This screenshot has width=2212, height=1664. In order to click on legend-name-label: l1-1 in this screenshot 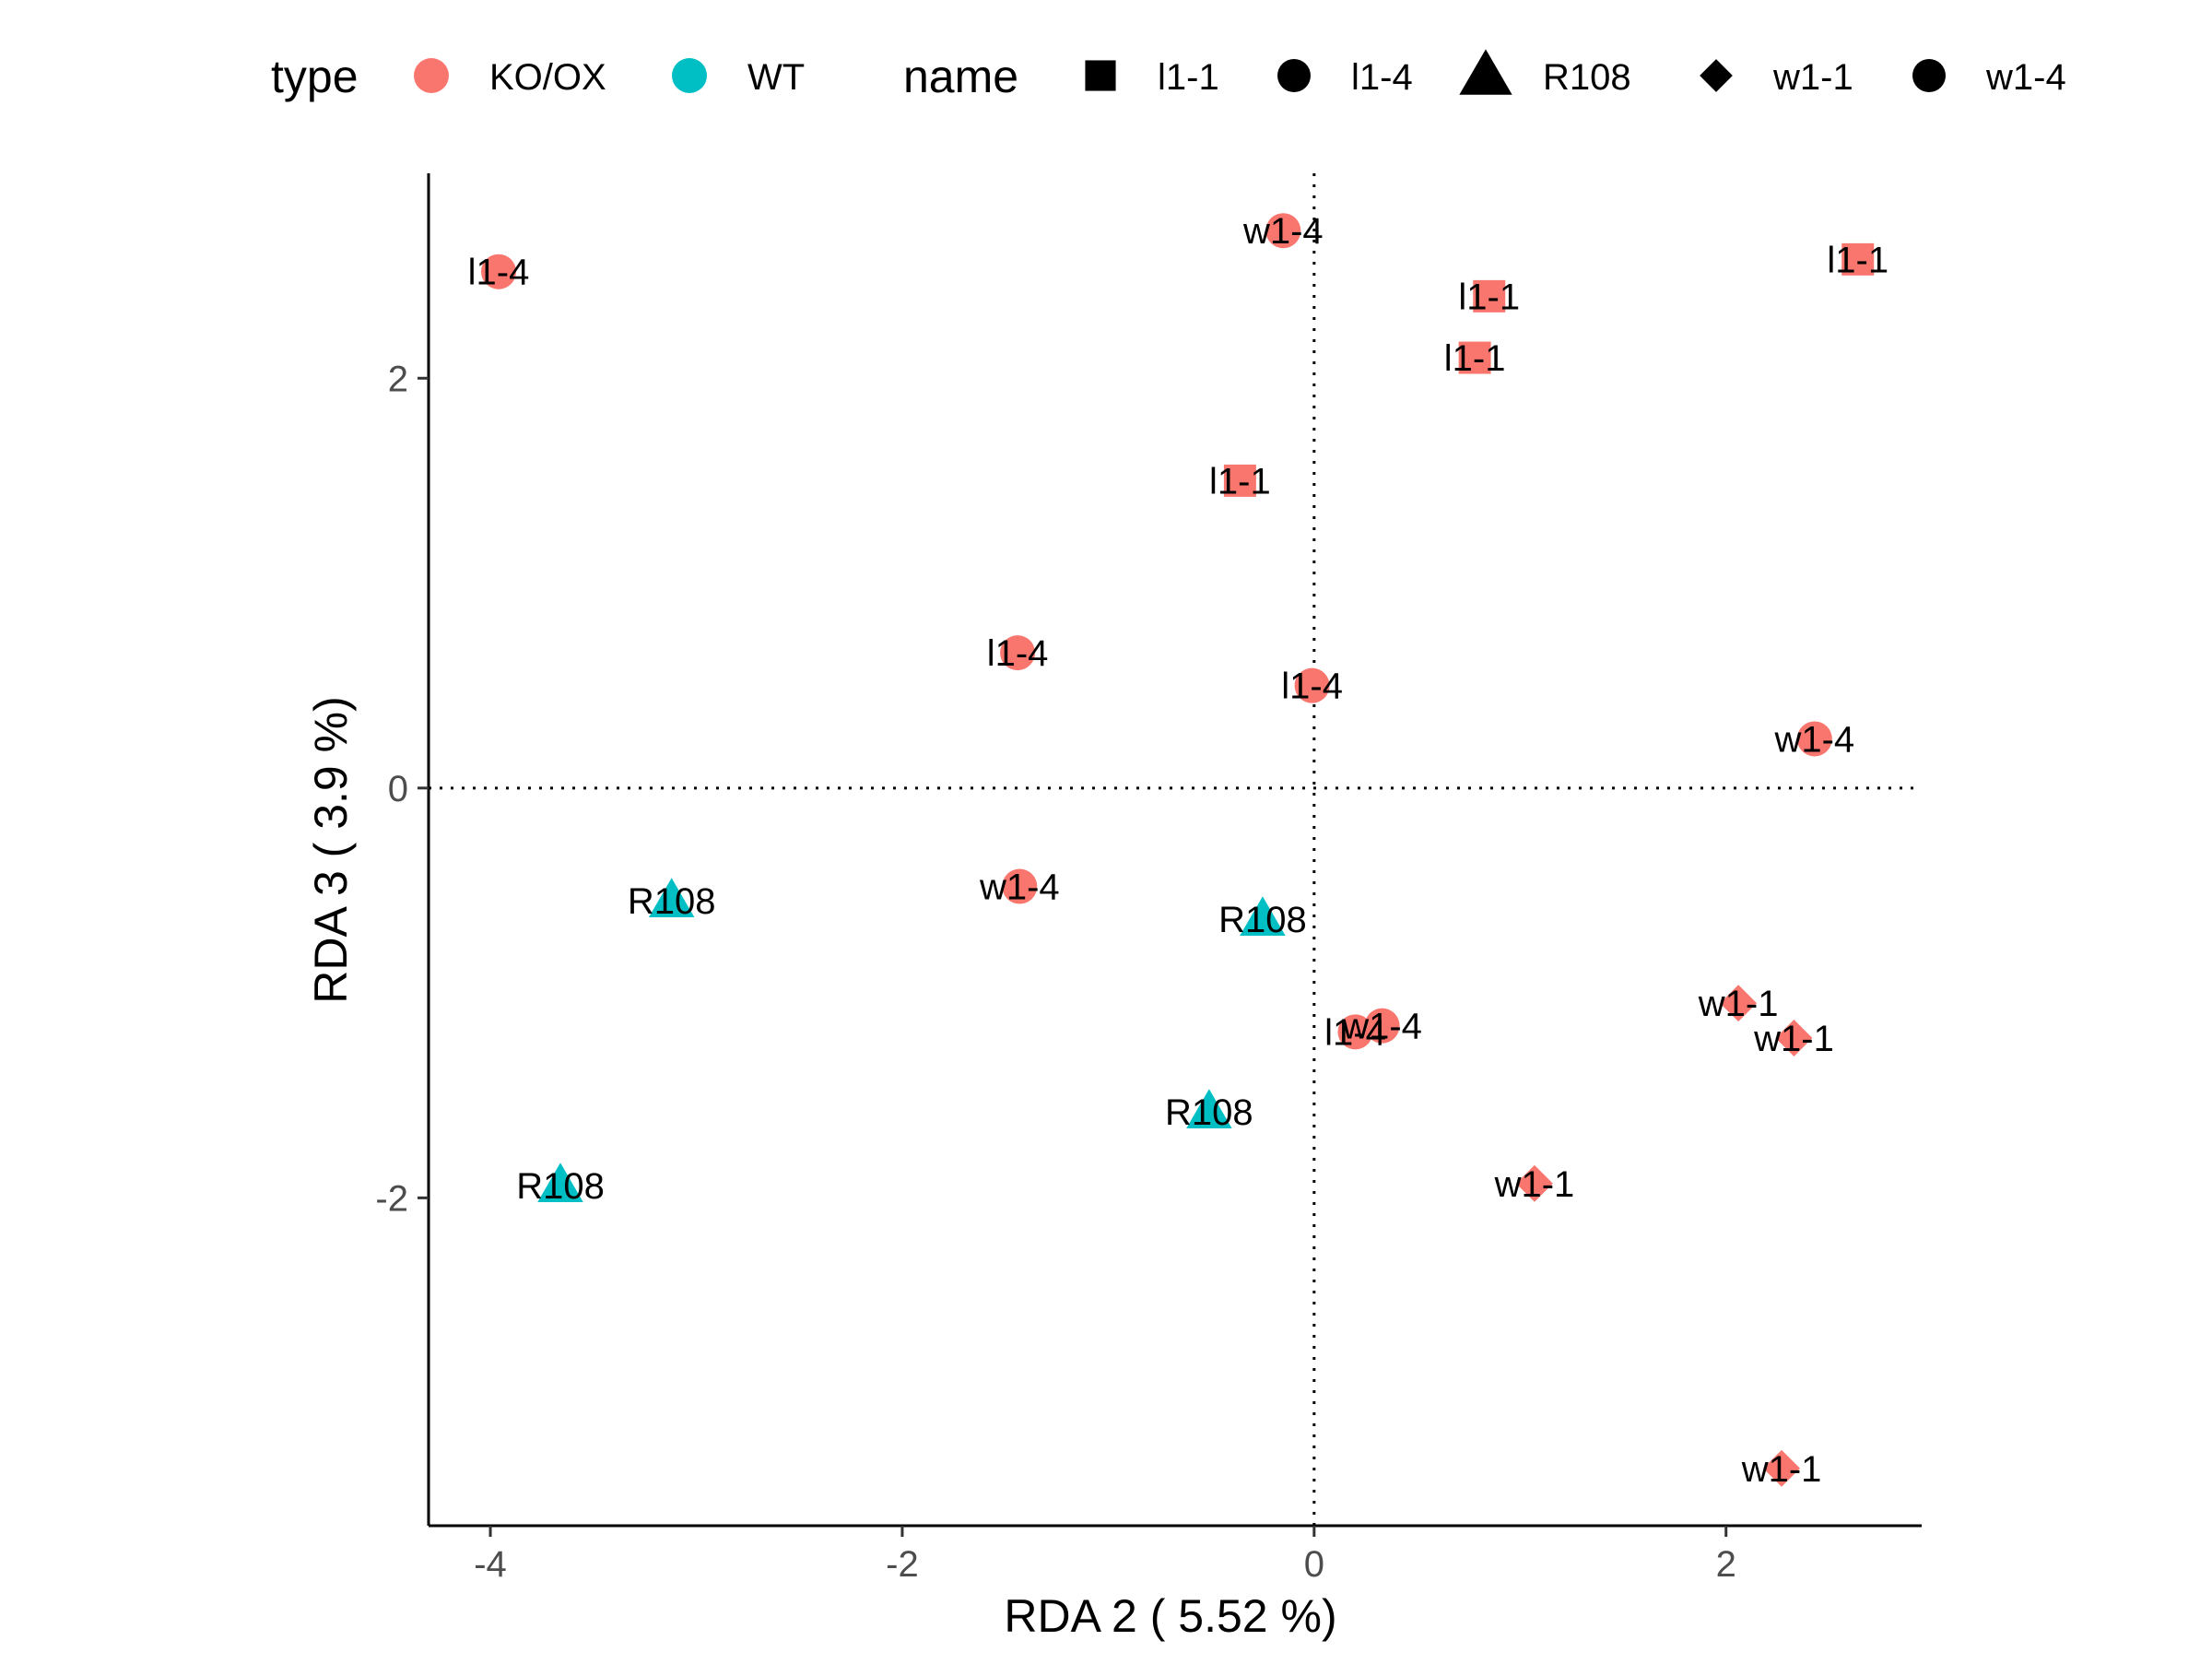, I will do `click(1188, 77)`.